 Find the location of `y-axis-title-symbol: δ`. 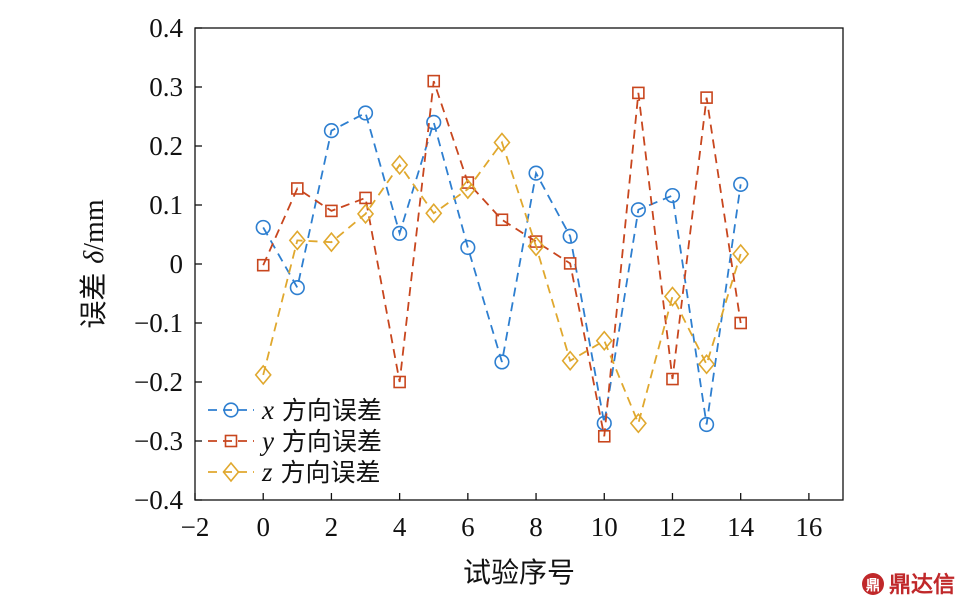

y-axis-title-symbol: δ is located at coordinates (94, 257).